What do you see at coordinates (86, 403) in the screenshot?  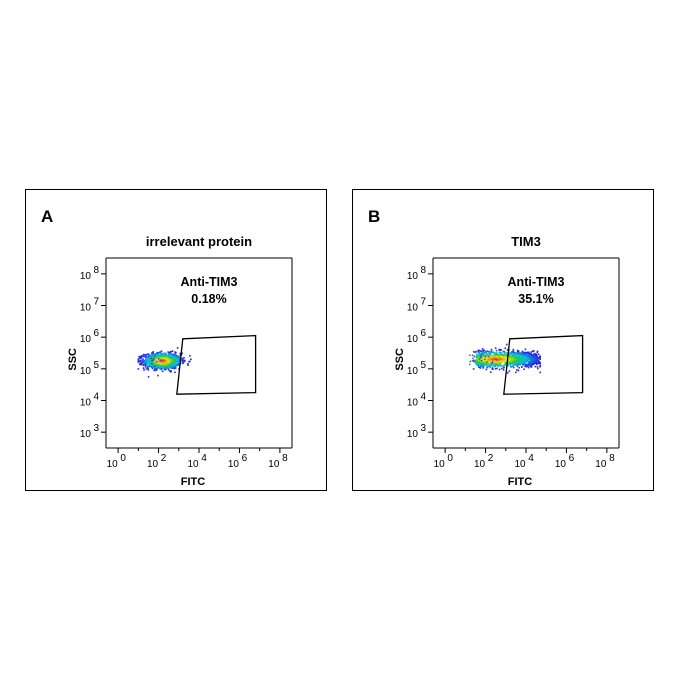 I see `y-tick-label: 10` at bounding box center [86, 403].